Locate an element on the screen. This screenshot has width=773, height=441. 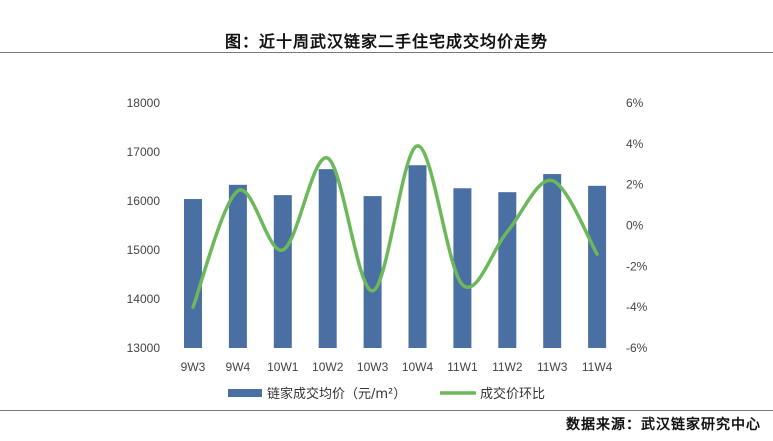
footer-divider is located at coordinates (386, 410).